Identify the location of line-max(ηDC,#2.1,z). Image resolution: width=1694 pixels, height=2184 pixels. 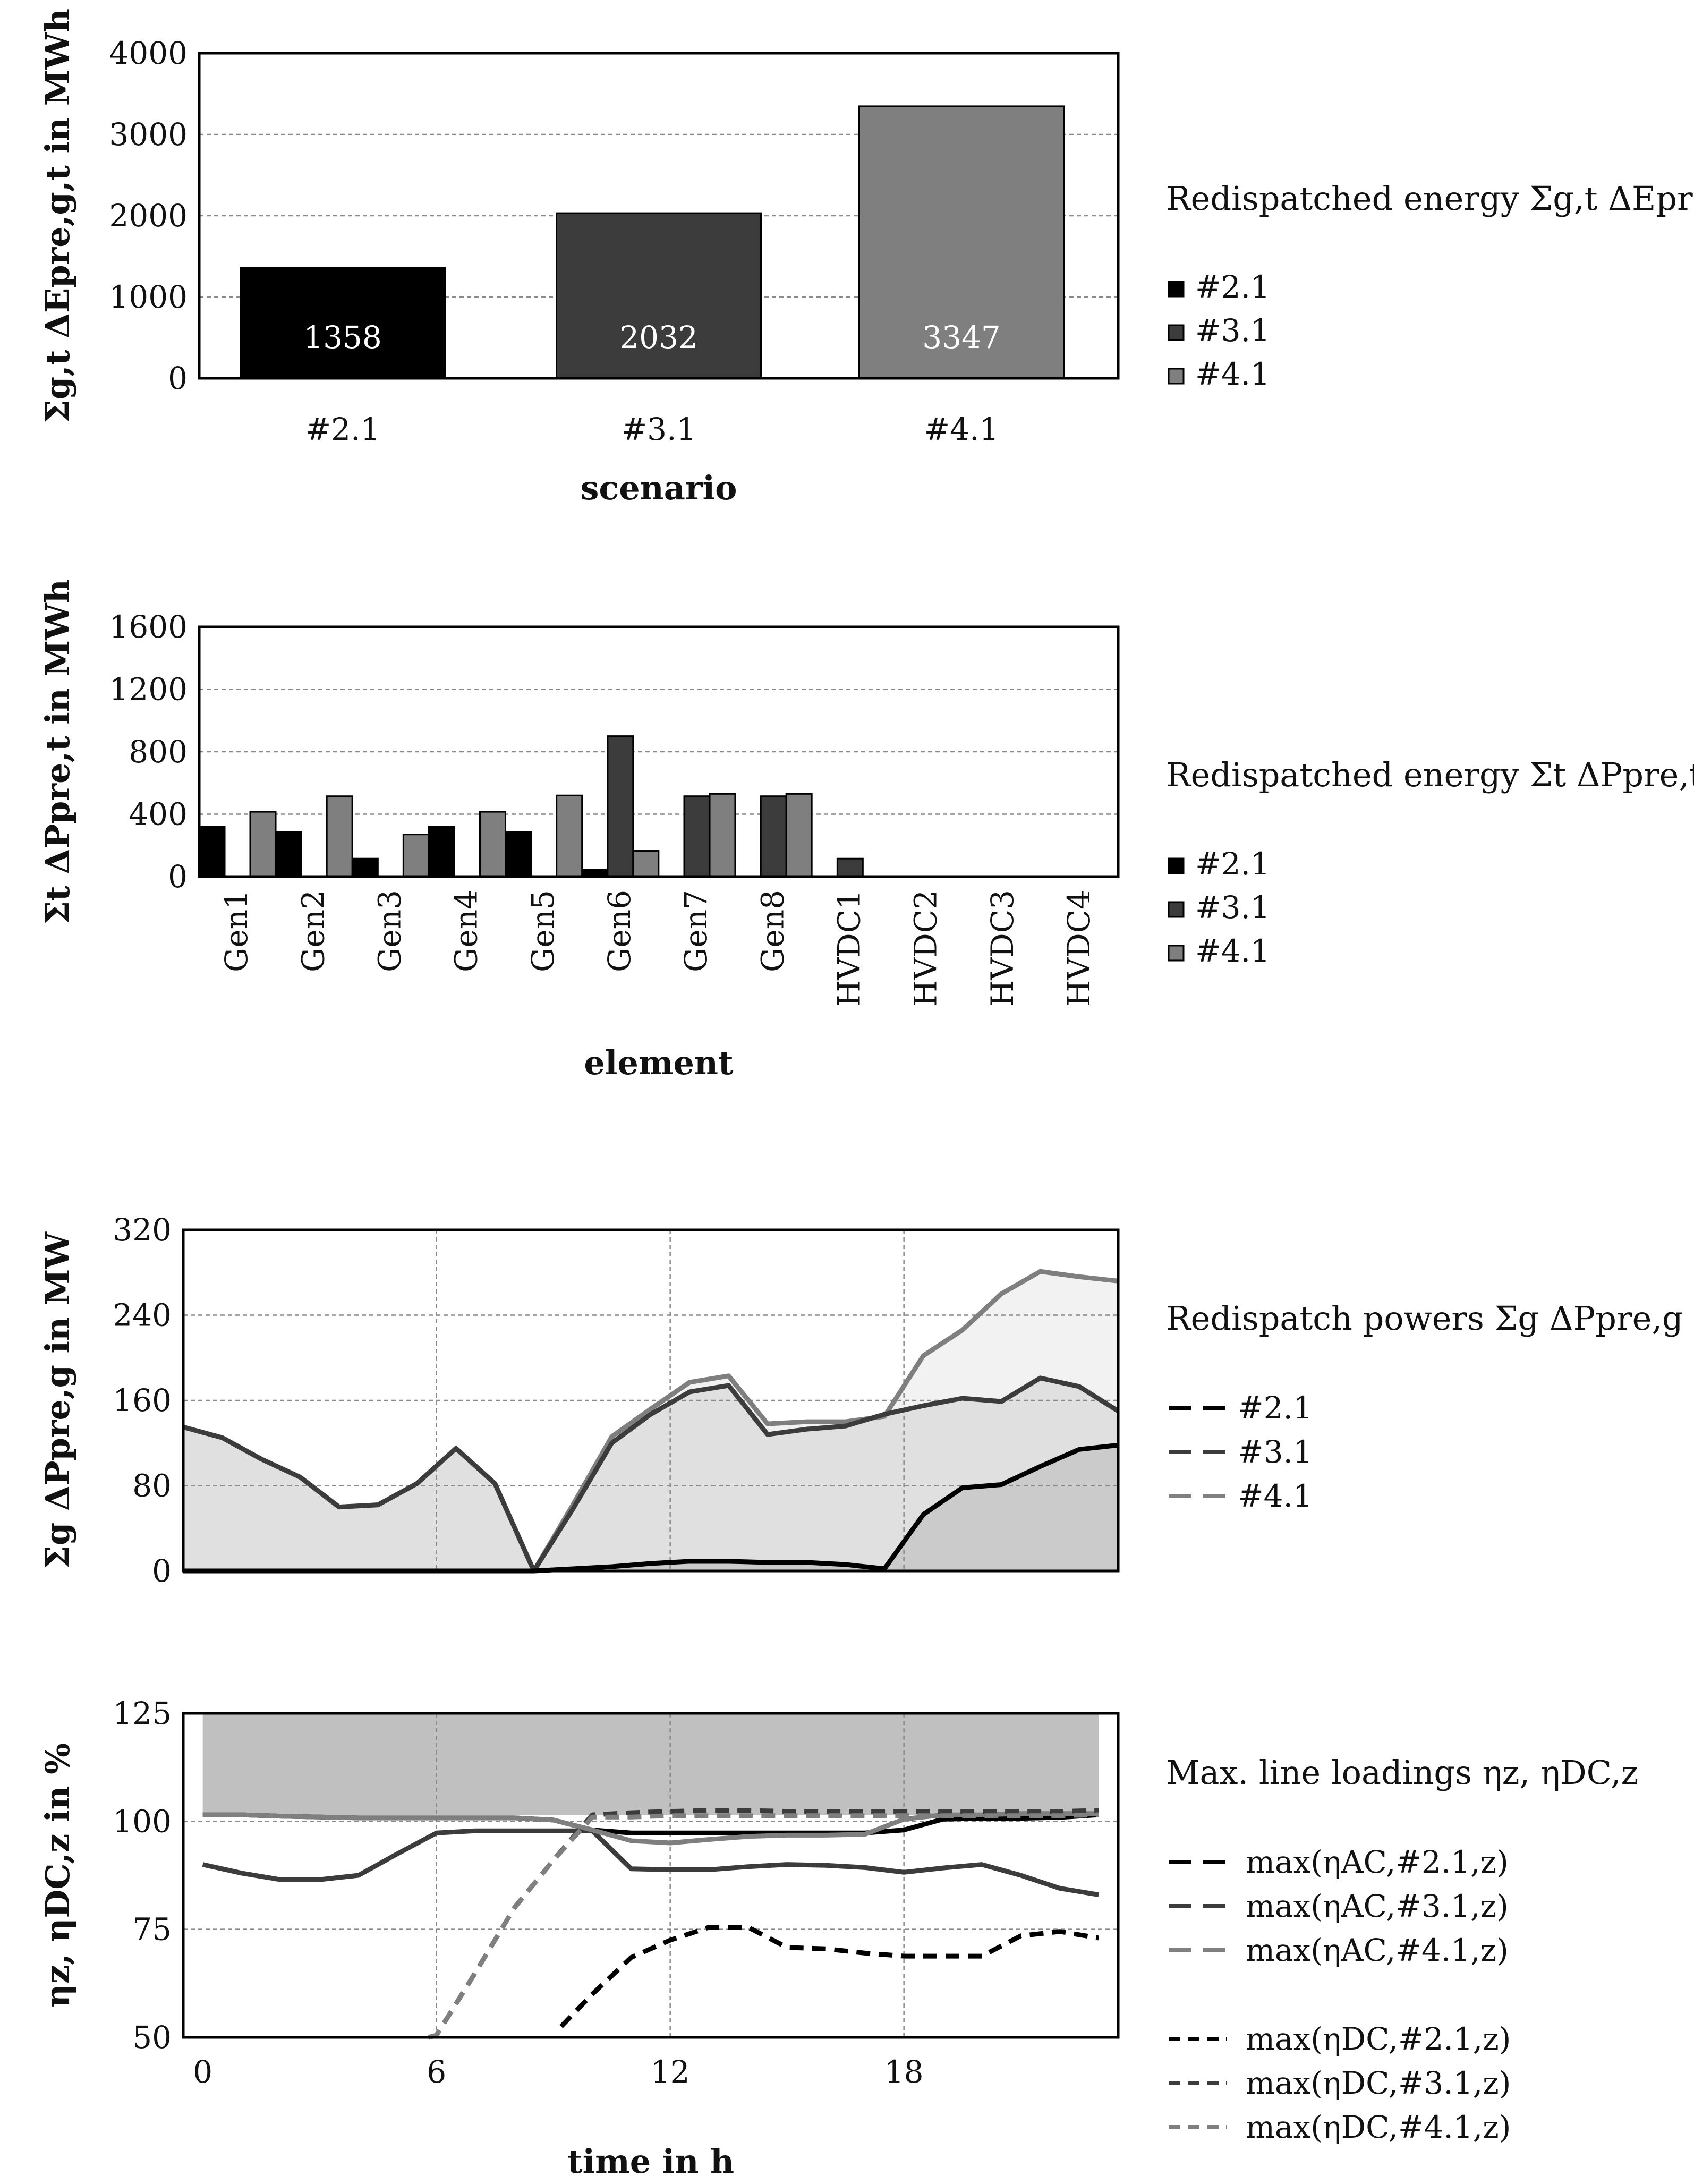
(829, 1976).